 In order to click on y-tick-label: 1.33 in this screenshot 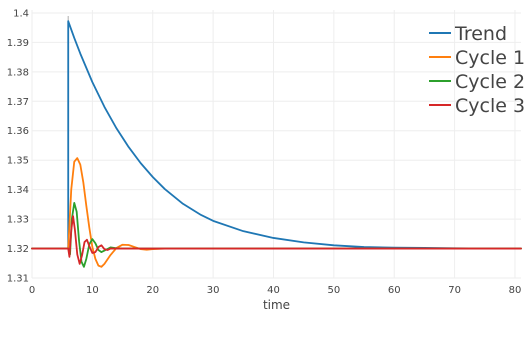, I will do `click(18, 220)`.